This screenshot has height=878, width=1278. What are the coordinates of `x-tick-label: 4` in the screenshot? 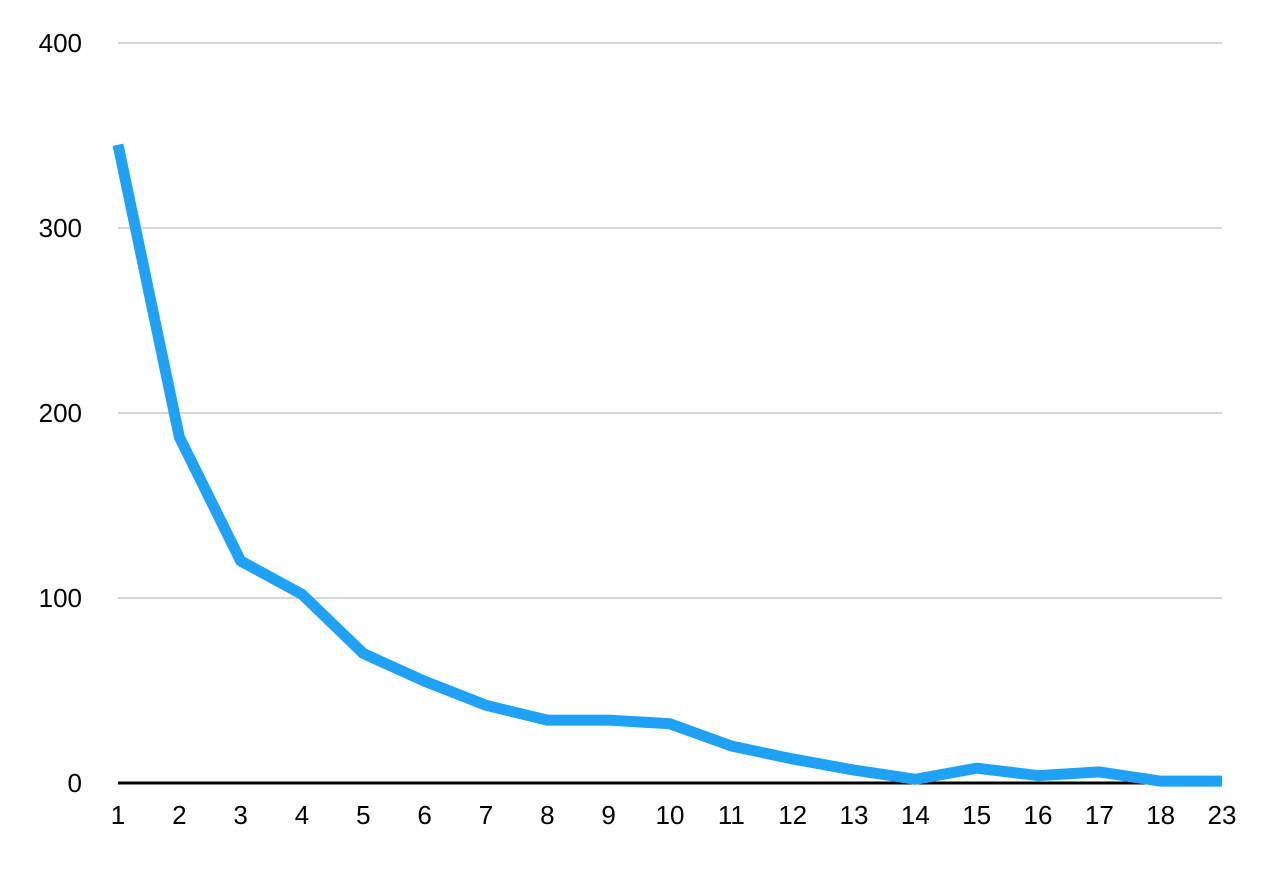 It's located at (302, 815).